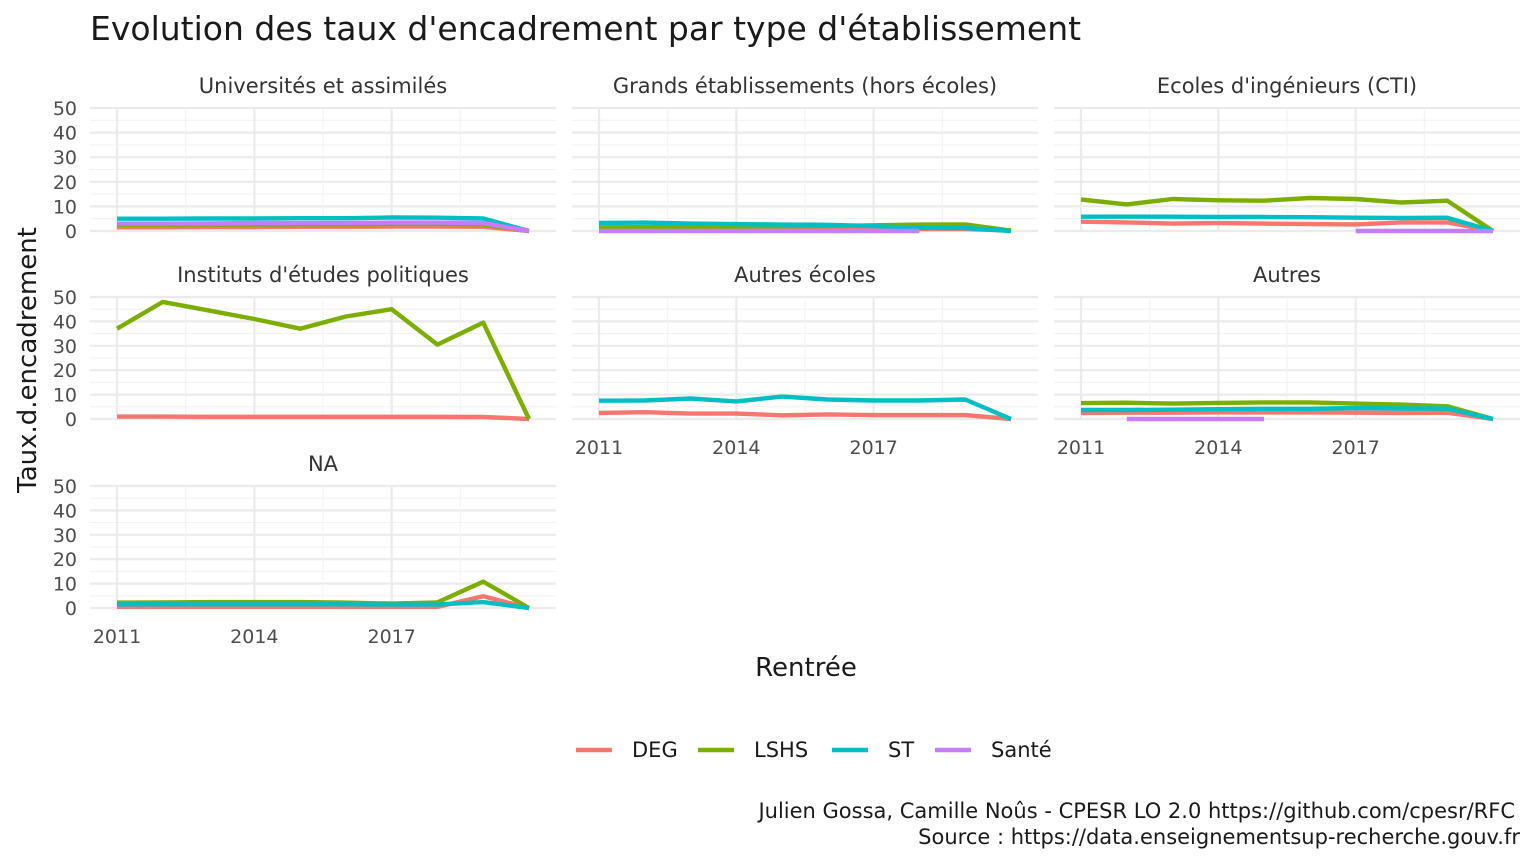 The image size is (1536, 864). I want to click on panel-grands-etablissements-hors-ecoles: Grands établissements (hors écoles), so click(805, 154).